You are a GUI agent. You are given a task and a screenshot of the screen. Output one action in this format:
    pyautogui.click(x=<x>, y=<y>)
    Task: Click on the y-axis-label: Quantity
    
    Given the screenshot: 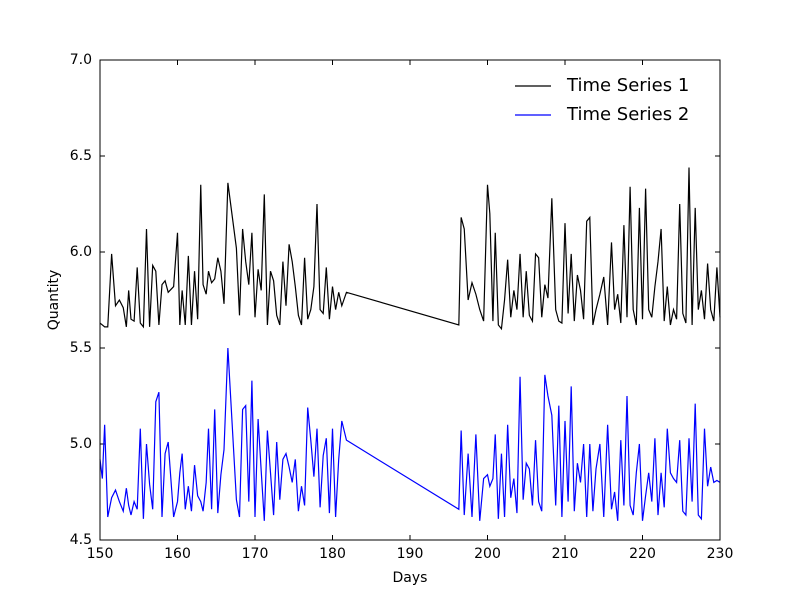 What is the action you would take?
    pyautogui.click(x=54, y=300)
    